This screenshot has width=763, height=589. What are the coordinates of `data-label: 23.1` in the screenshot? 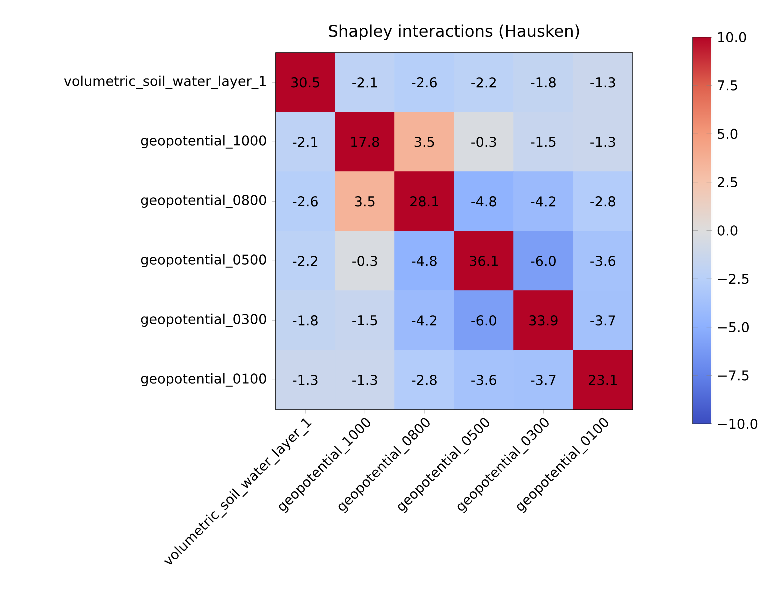 It's located at (603, 380).